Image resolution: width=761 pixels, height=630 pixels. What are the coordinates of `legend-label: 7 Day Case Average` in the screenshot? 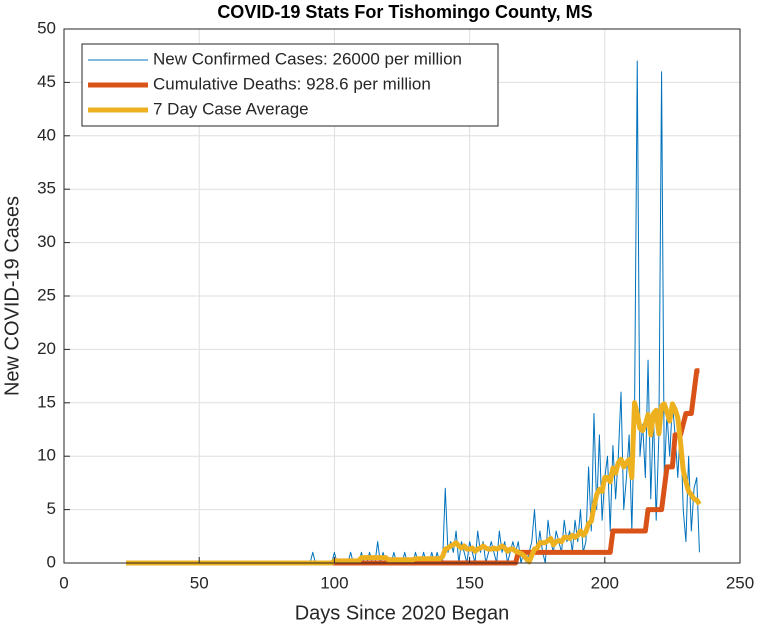 It's located at (231, 108).